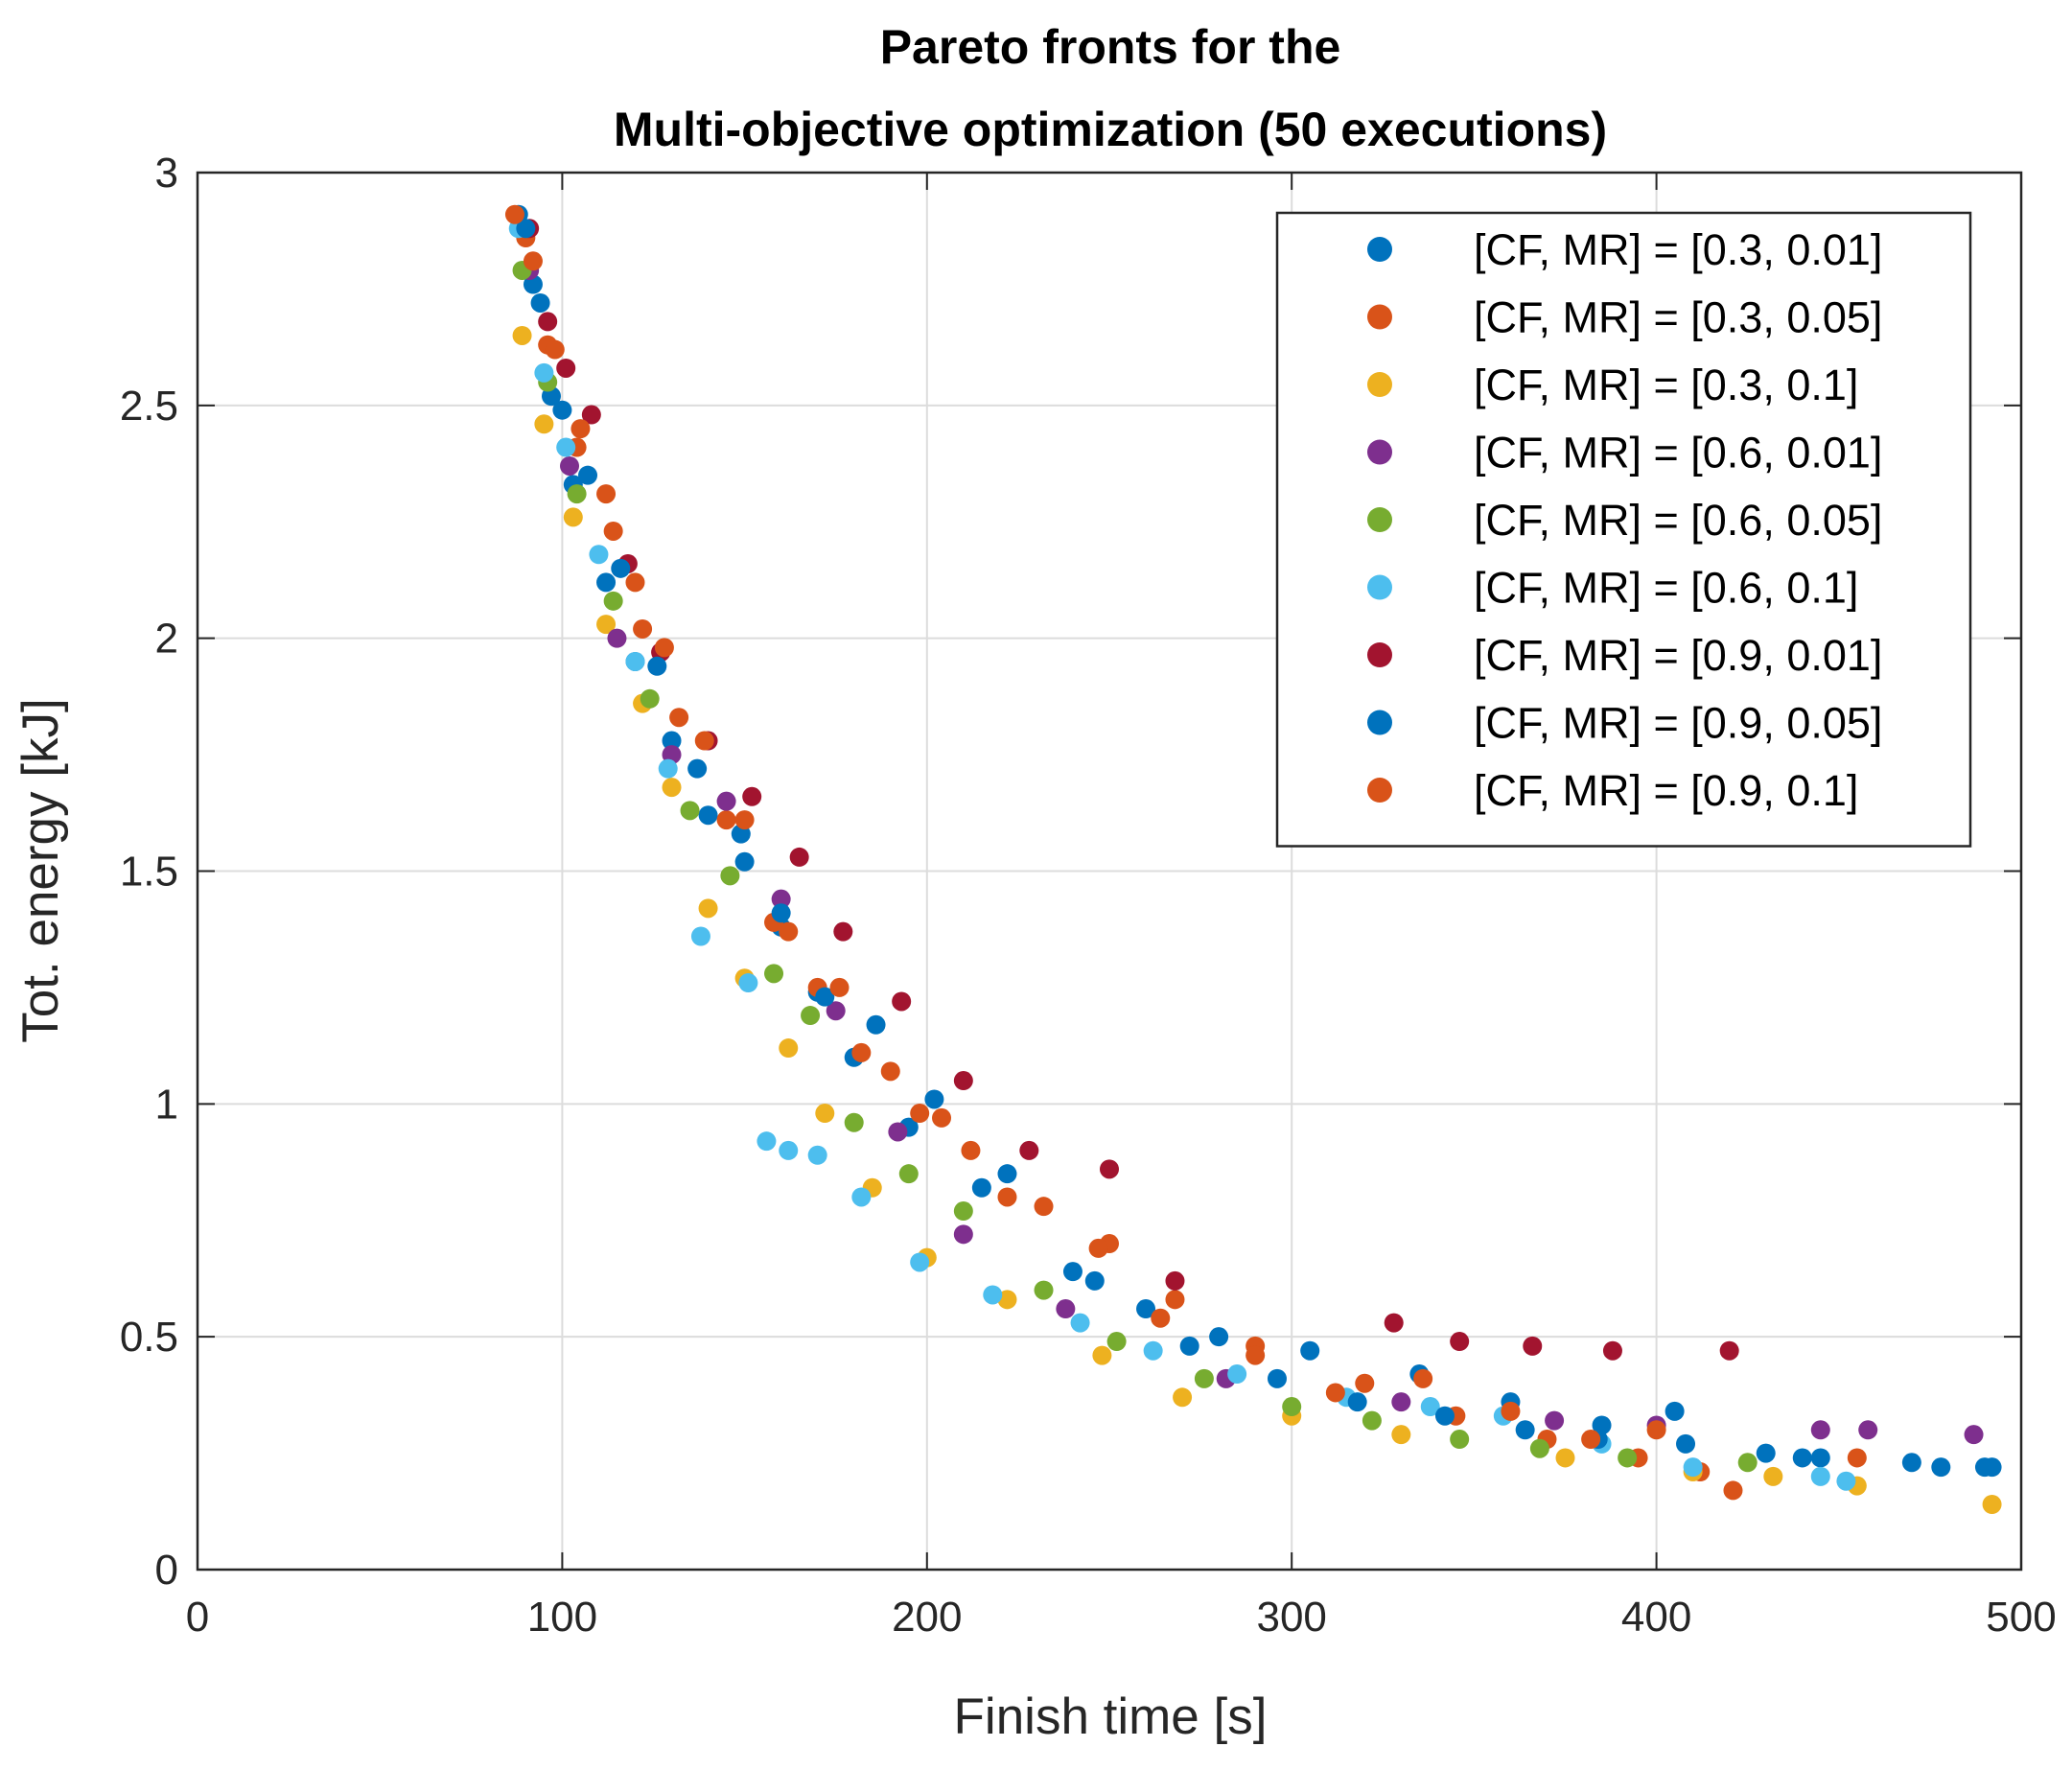  Describe the element at coordinates (1666, 790) in the screenshot. I see `legend-entry-label: [CF, MR] = [0.9, 0.1]` at that location.